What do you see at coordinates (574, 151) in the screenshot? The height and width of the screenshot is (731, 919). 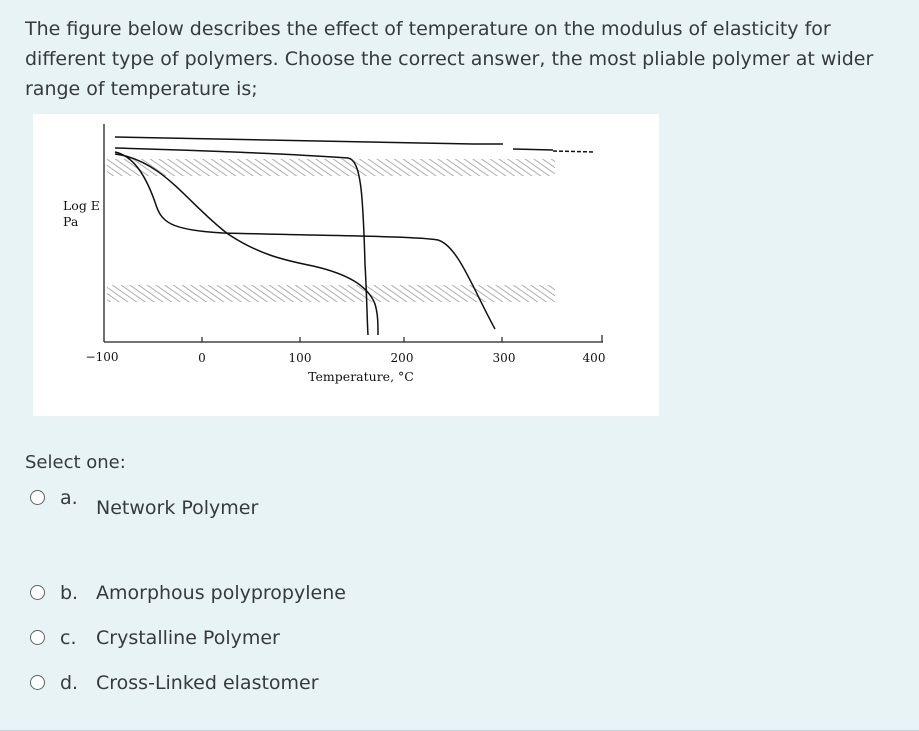 I see `curve-flat-top-dashed` at bounding box center [574, 151].